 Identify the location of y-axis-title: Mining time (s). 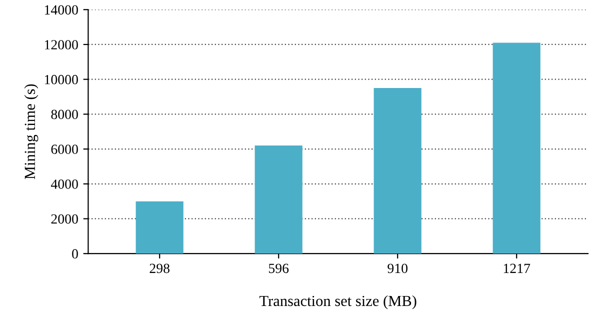
(31, 132).